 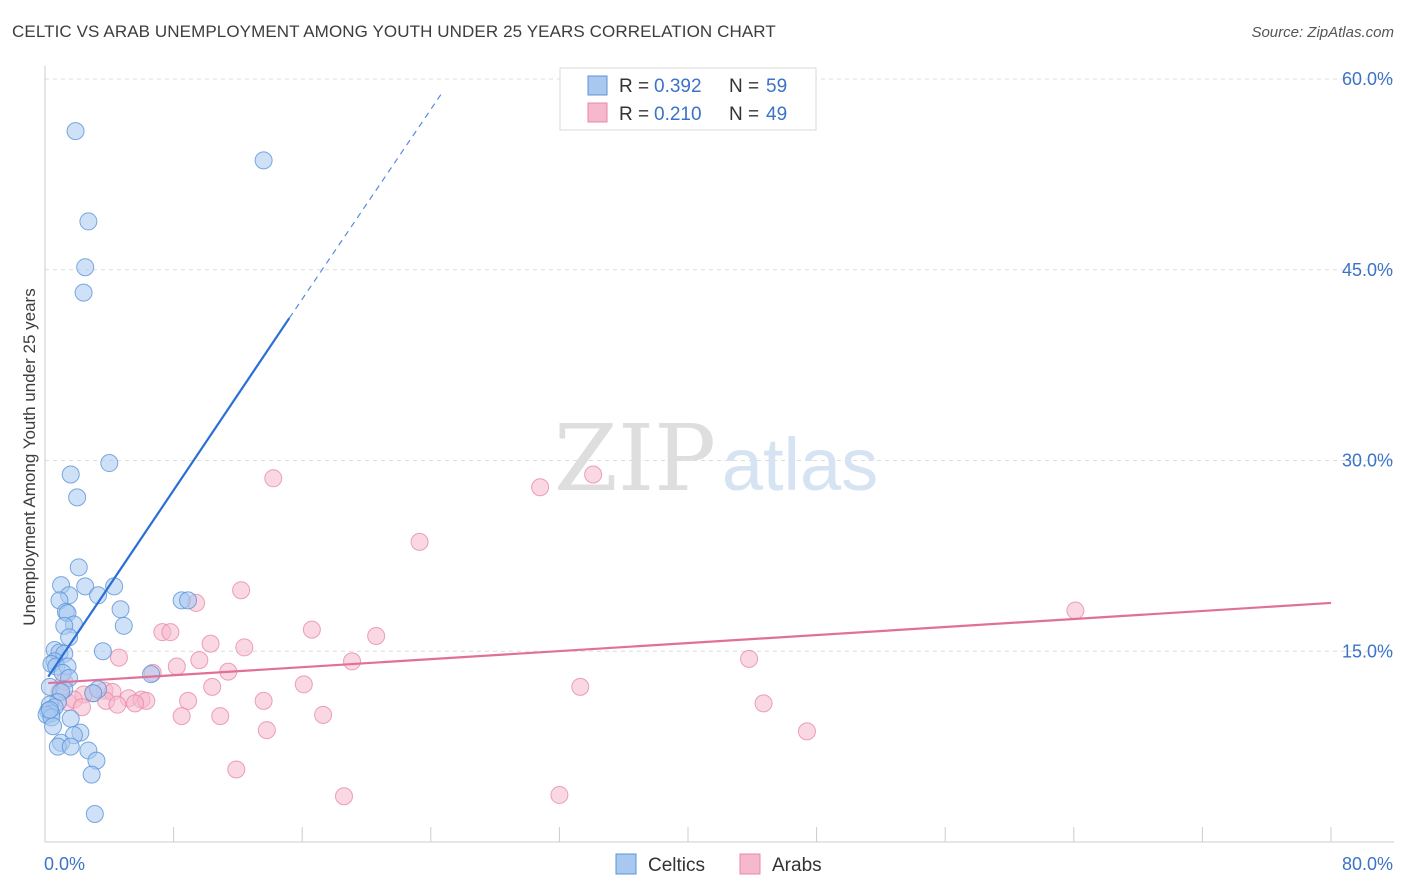 What do you see at coordinates (678, 86) in the screenshot?
I see `stats-celtics-r-value: 0.392` at bounding box center [678, 86].